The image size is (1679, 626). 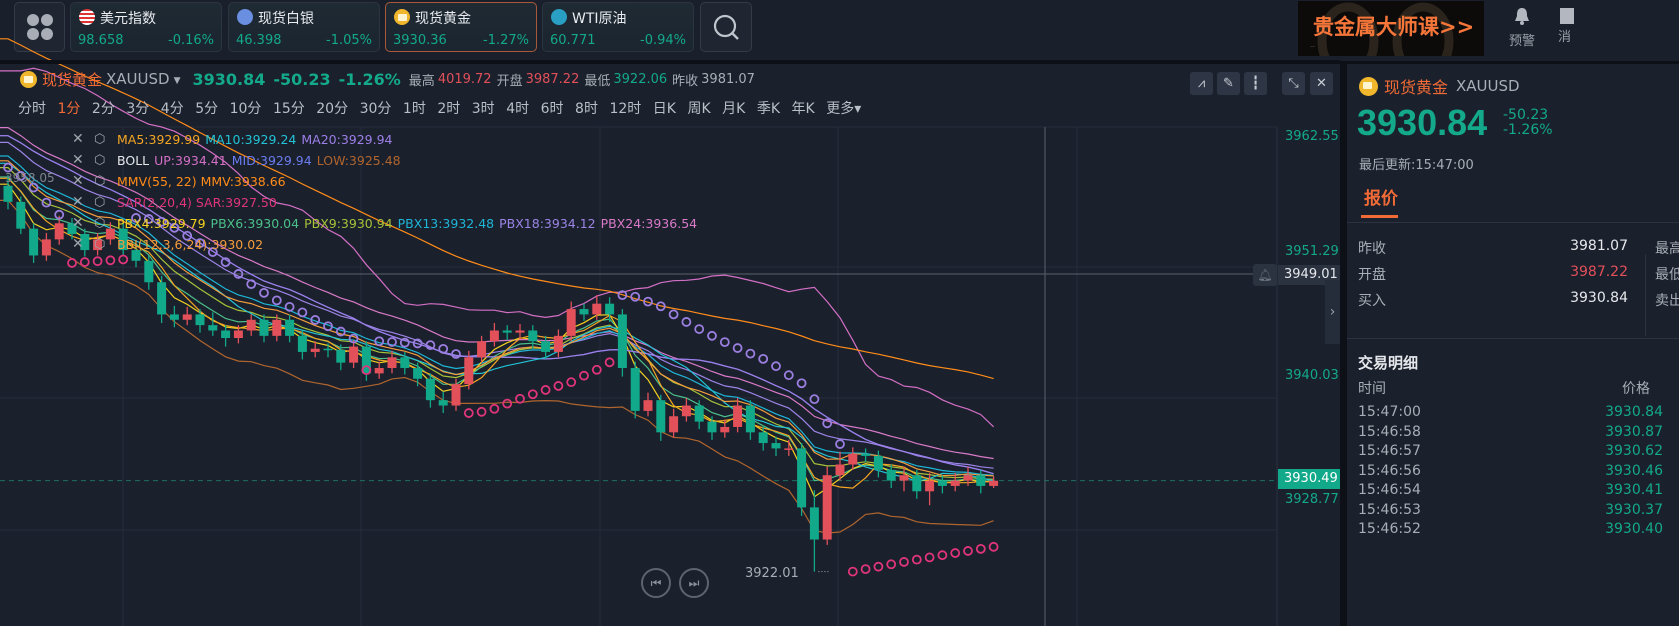 I want to click on collapse-icon: ⤡, so click(x=1293, y=83).